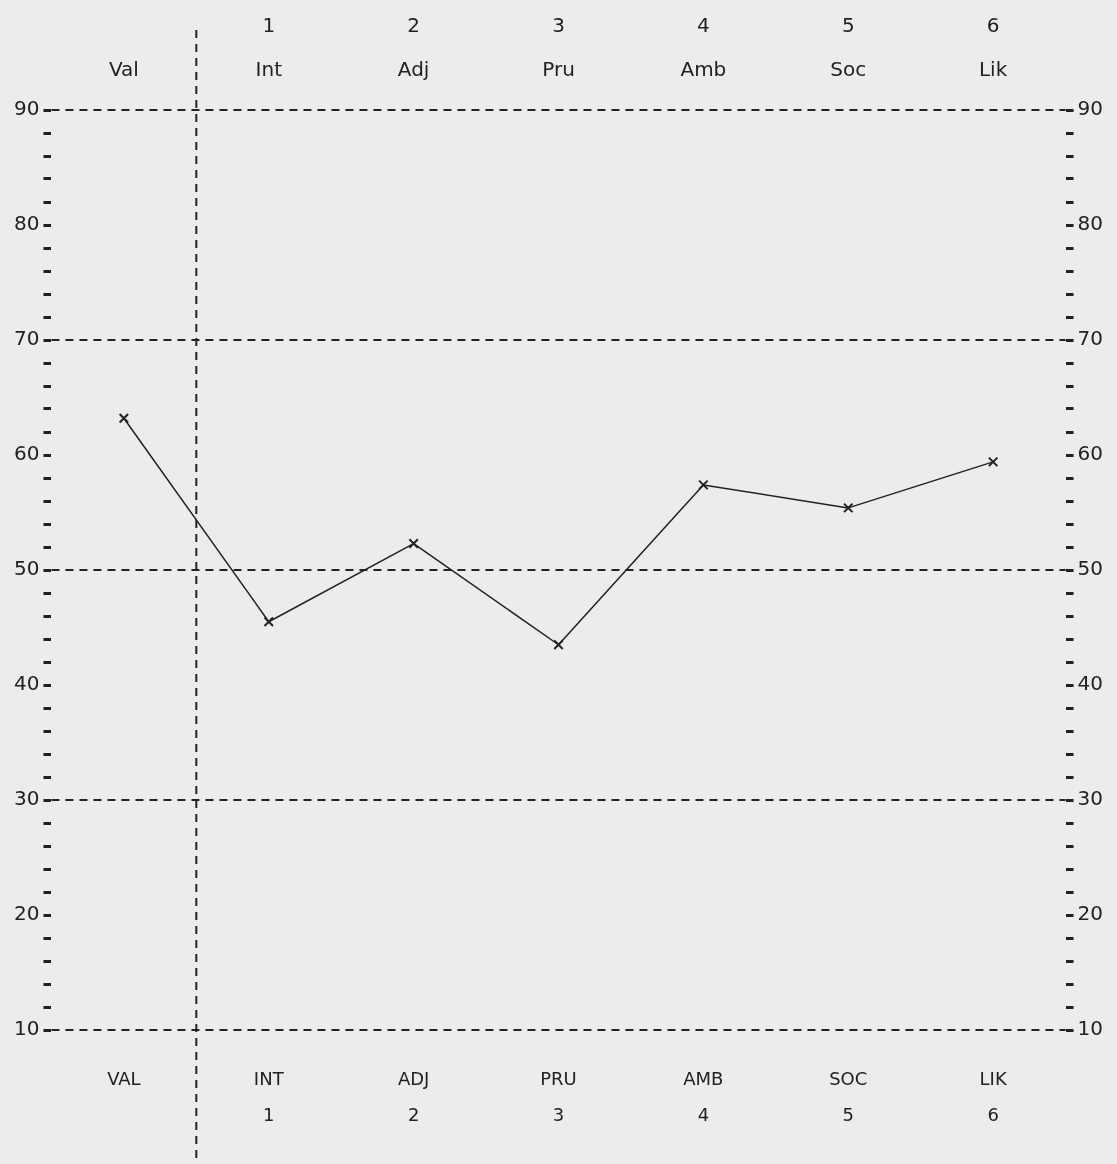 This screenshot has height=1164, width=1117. What do you see at coordinates (848, 1096) in the screenshot?
I see `x-tick-label: SOC 5` at bounding box center [848, 1096].